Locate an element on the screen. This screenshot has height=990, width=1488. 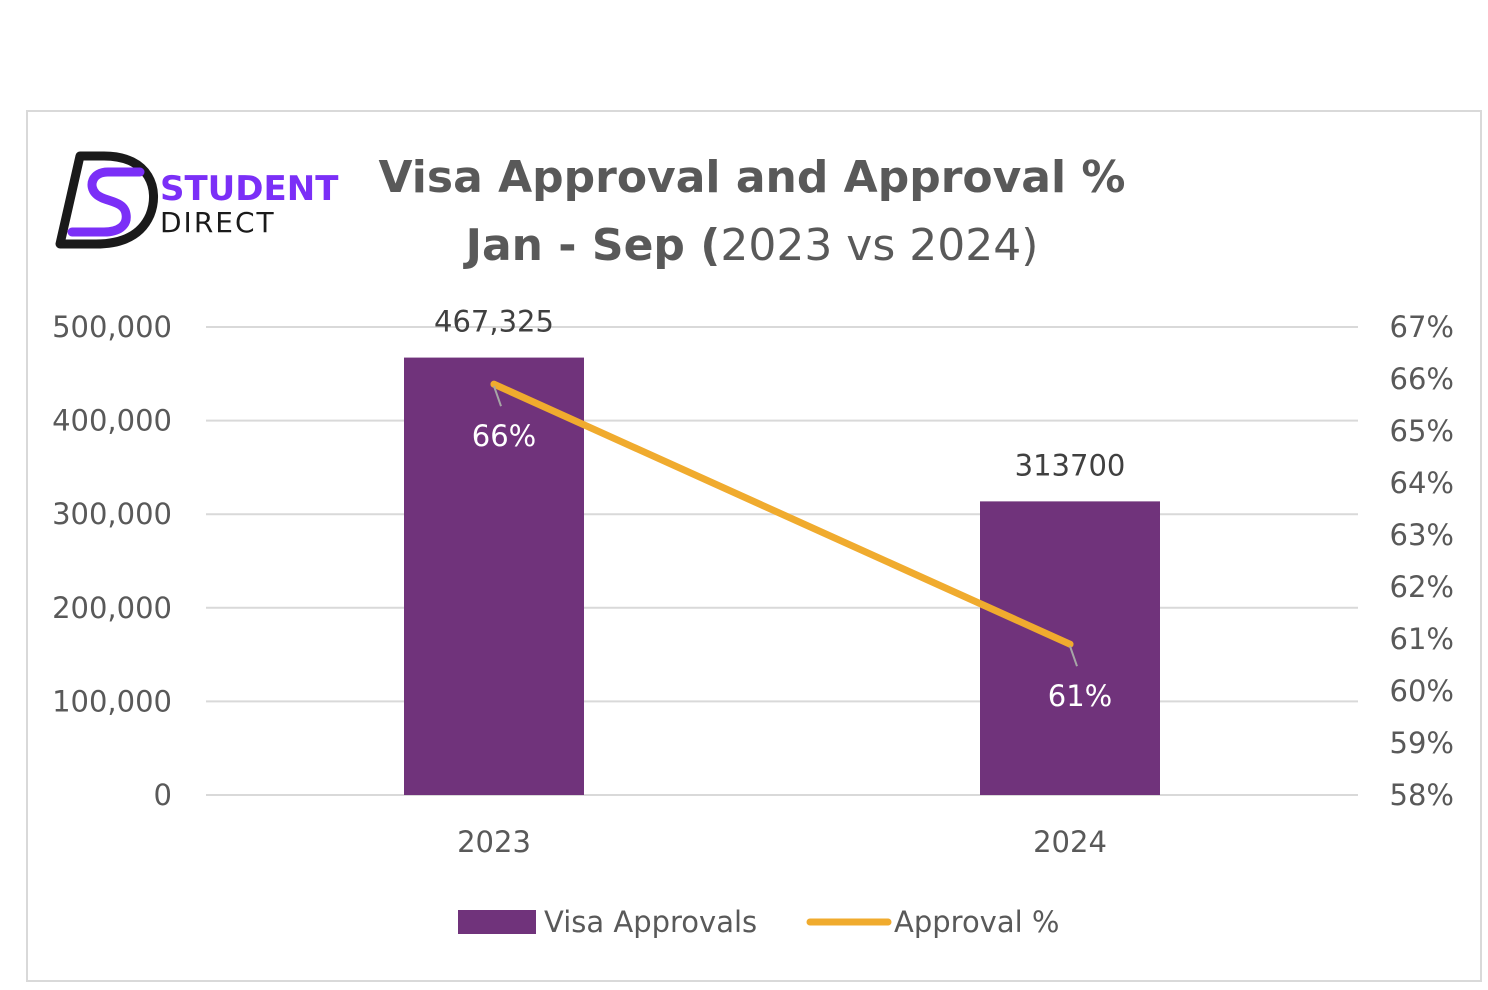
y-right-tick-label: 66% is located at coordinates (1422, 379).